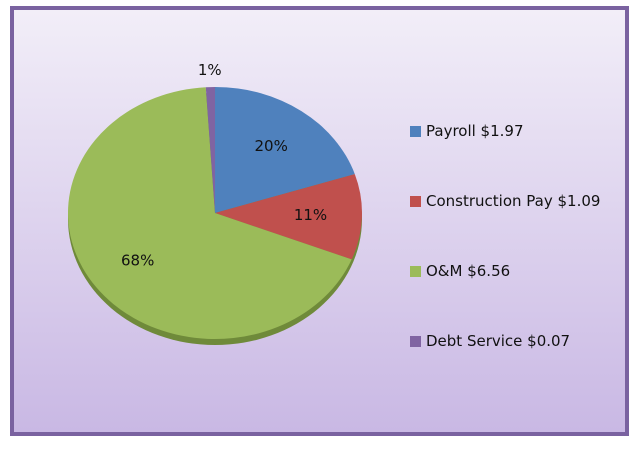 This screenshot has height=449, width=641. I want to click on data-label: 11%, so click(310, 215).